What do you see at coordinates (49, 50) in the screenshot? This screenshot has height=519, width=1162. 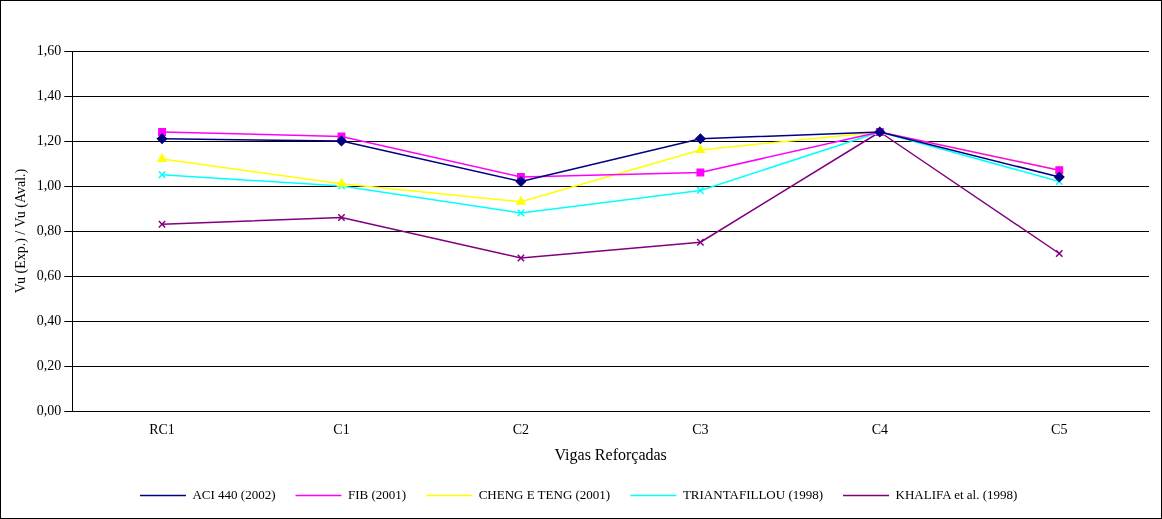 I see `y-tick-label: 1,60` at bounding box center [49, 50].